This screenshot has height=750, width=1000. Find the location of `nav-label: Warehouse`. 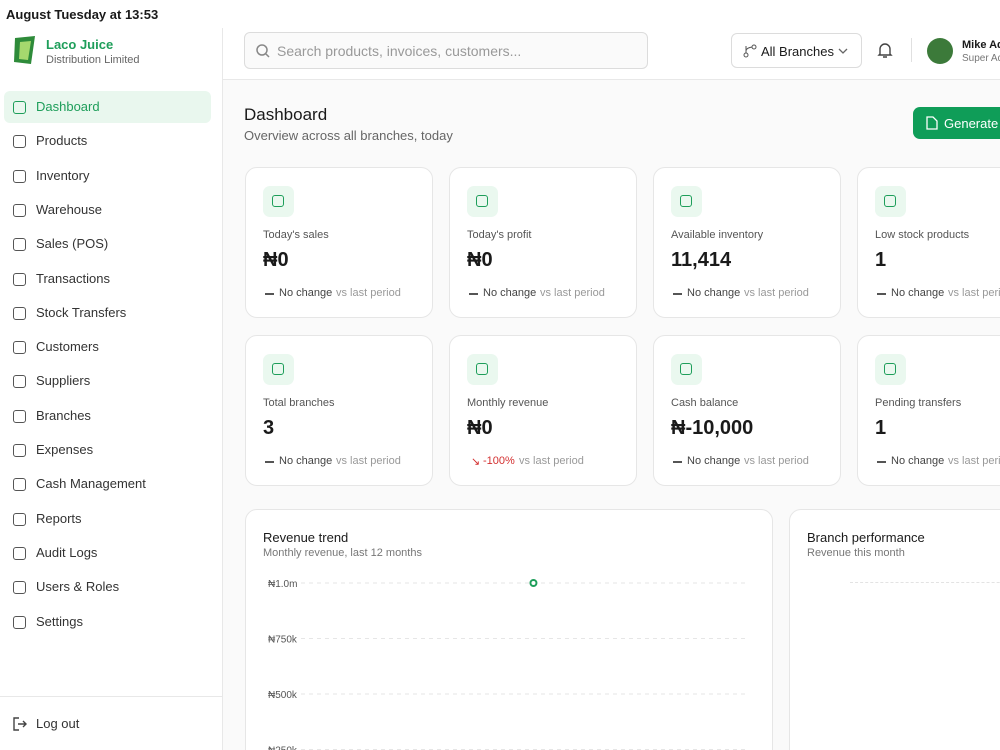

nav-label: Warehouse is located at coordinates (69, 209).